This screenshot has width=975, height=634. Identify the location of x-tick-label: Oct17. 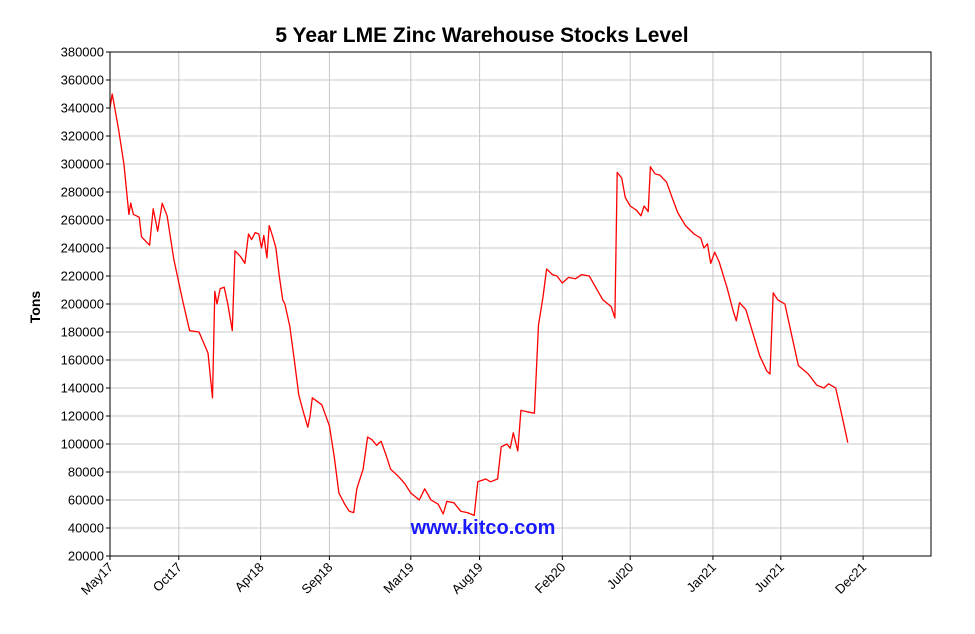
(167, 577).